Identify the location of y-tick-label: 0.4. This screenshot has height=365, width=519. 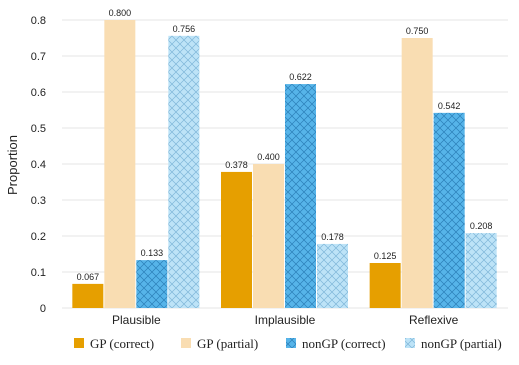
(38, 165).